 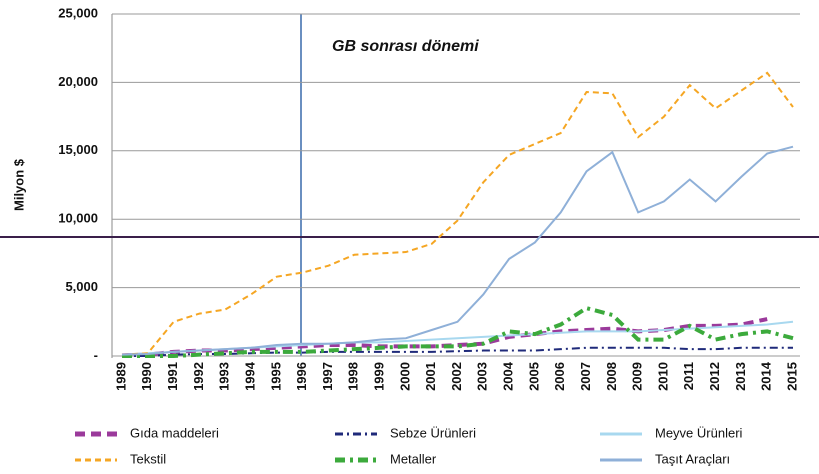 What do you see at coordinates (275, 376) in the screenshot?
I see `x-tick-label: 1995` at bounding box center [275, 376].